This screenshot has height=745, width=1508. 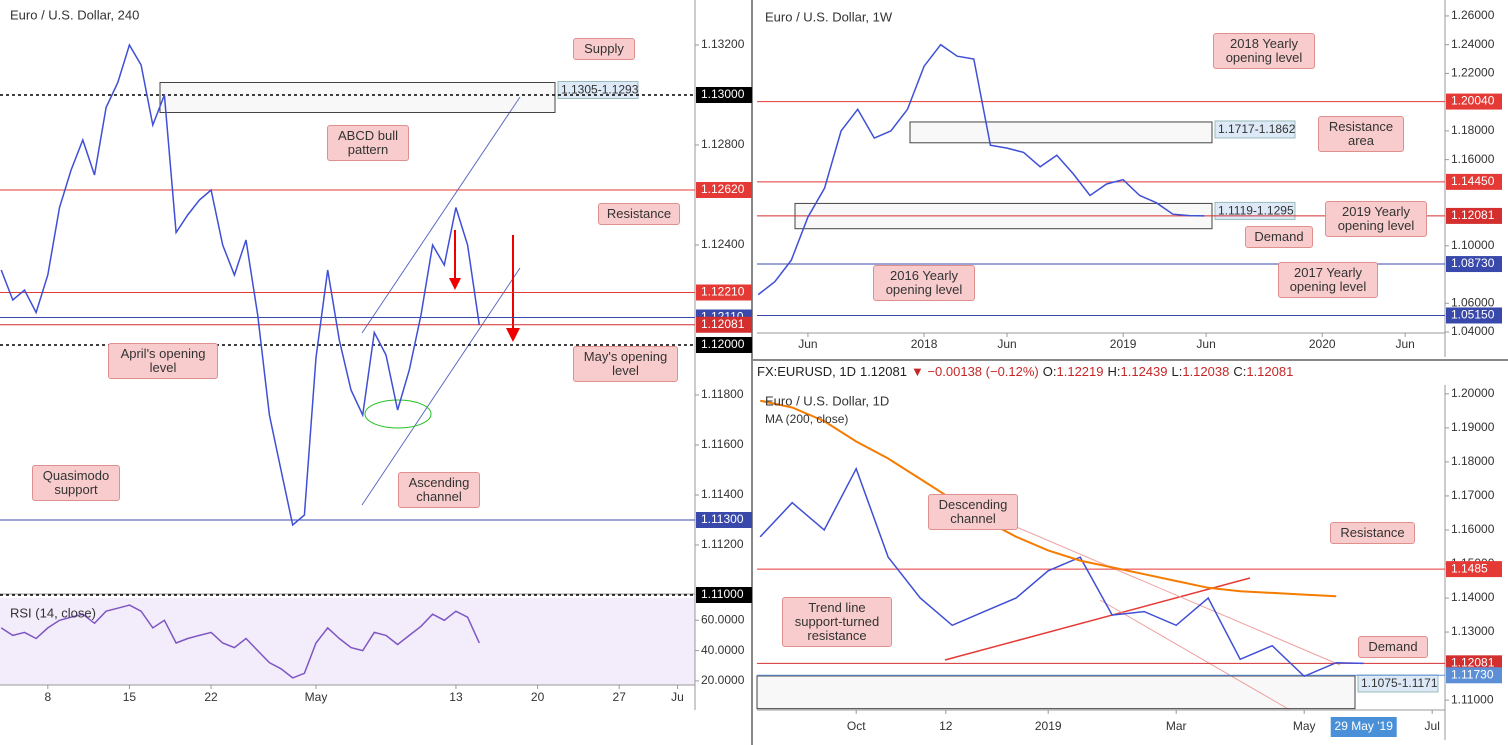 I want to click on level-label: 1.11000, so click(x=722, y=594).